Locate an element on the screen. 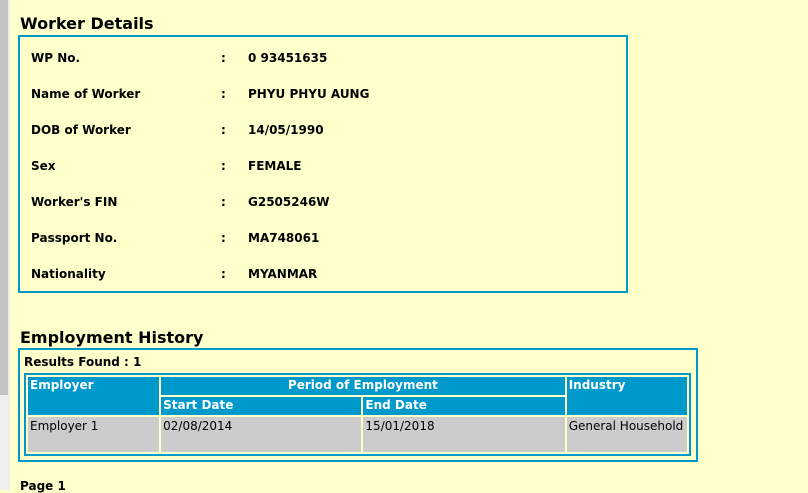 This screenshot has width=808, height=493. page-indicator: Page 1 is located at coordinates (43, 486).